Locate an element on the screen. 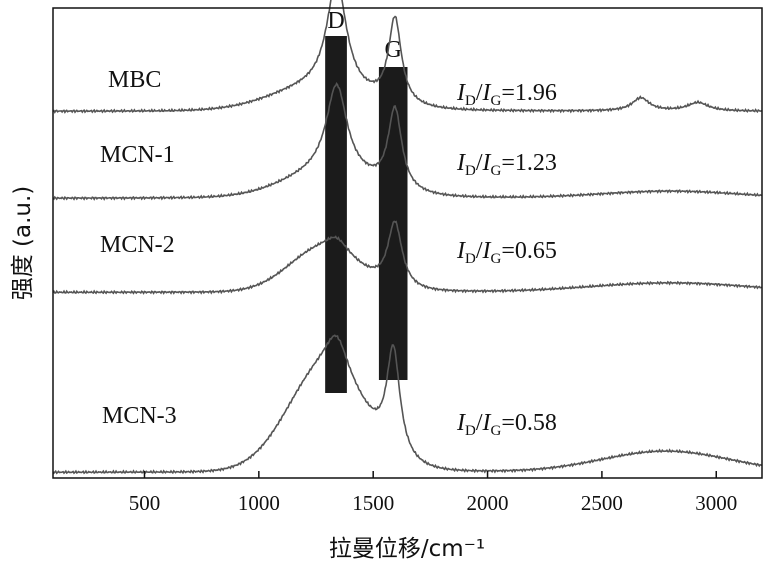  series-label-mcn-2: MCN-2 is located at coordinates (137, 245).